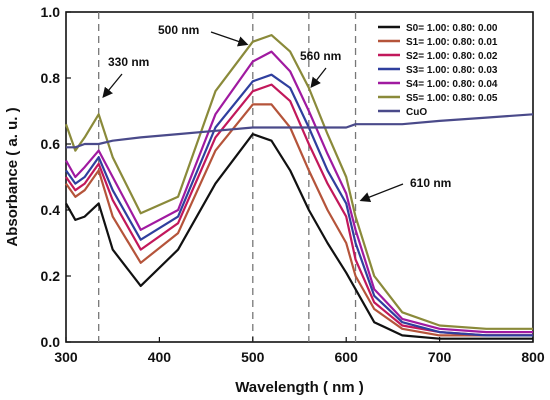 This screenshot has height=400, width=550. Describe the element at coordinates (452, 70) in the screenshot. I see `legend-label-3: S3= 1.00: 0.80: 0.03` at that location.